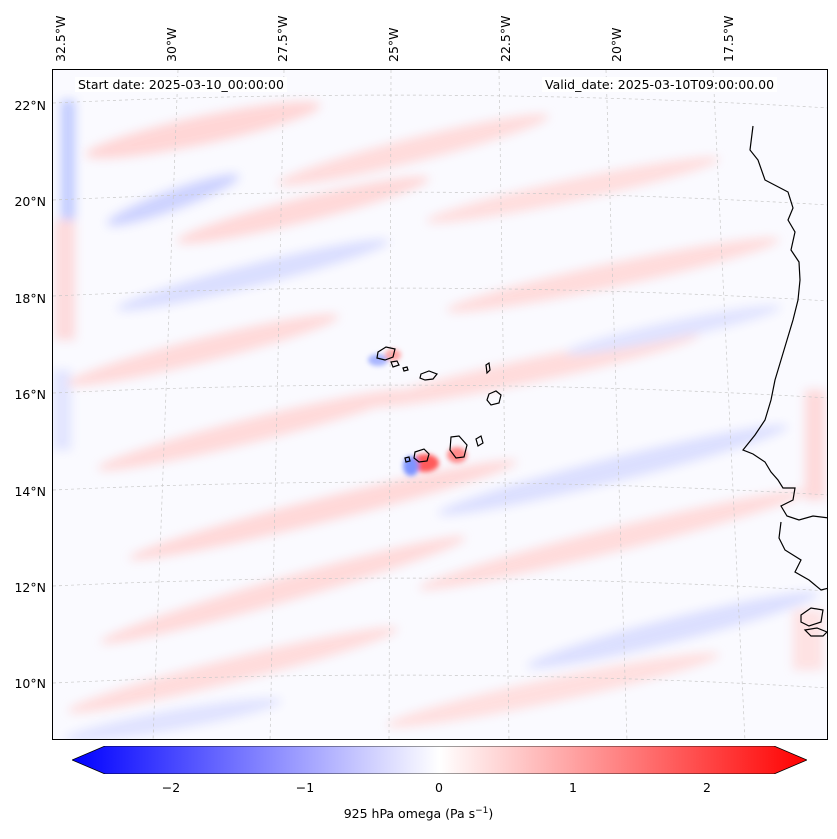 The height and width of the screenshot is (839, 837). I want to click on lon-label-22-5w: 22.5°W, so click(505, 38).